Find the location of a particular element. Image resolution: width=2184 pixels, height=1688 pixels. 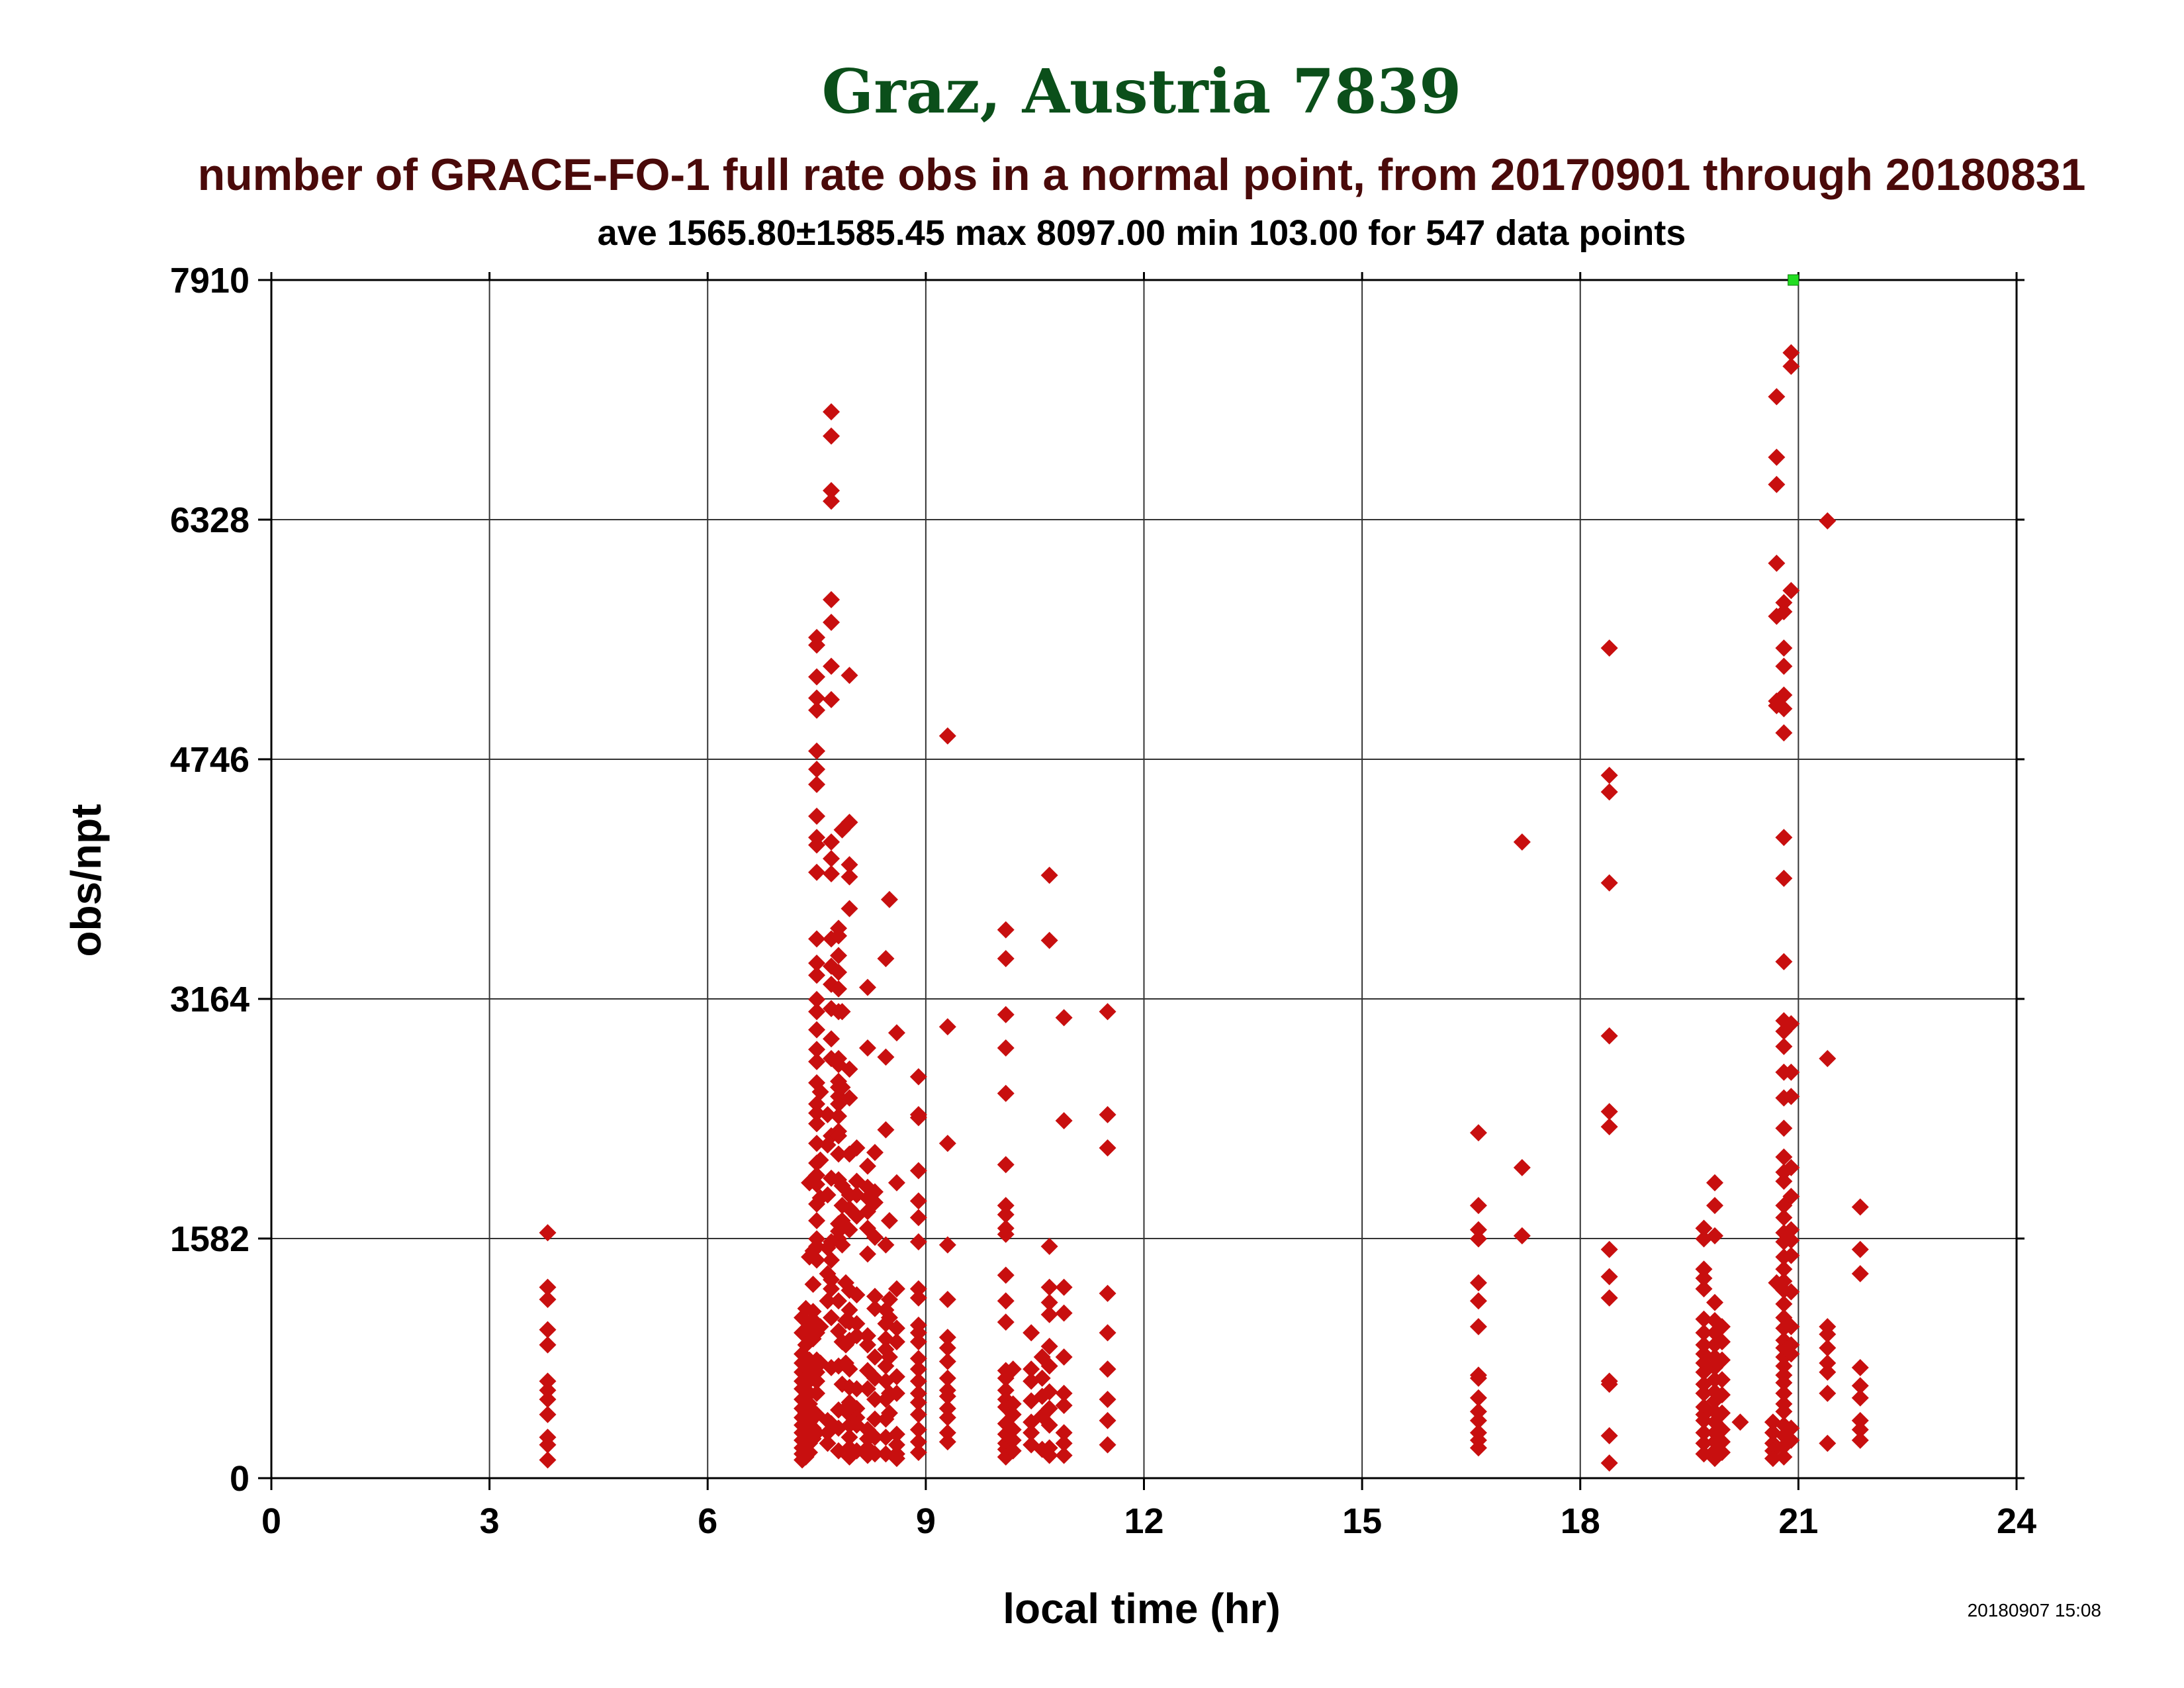

y-tick-label: 6328 is located at coordinates (210, 520).